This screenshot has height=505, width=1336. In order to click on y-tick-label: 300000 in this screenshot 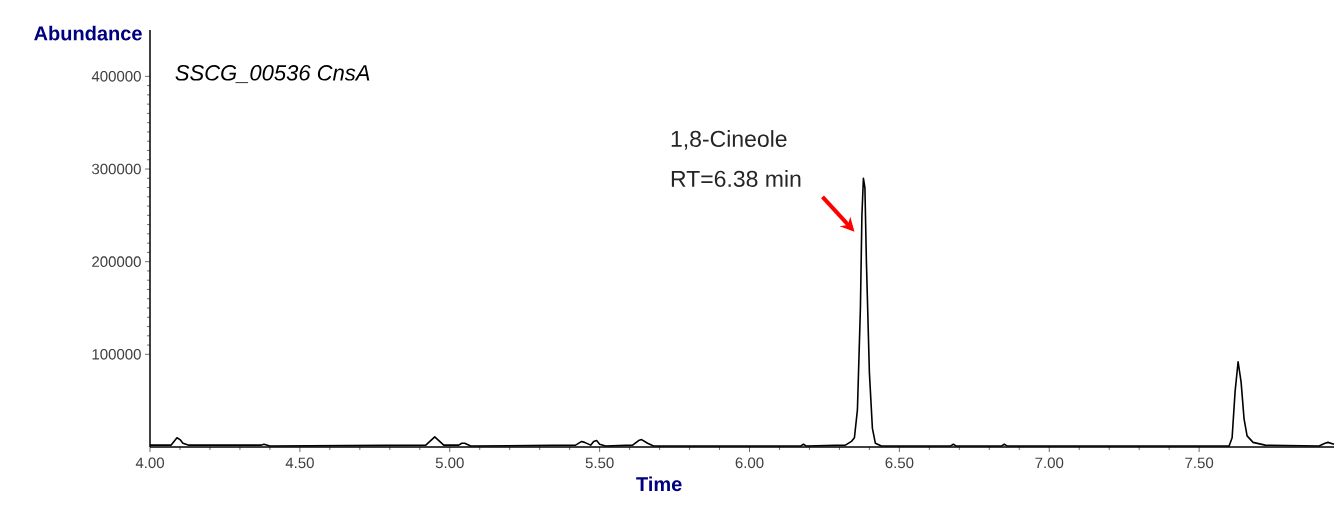, I will do `click(116, 169)`.